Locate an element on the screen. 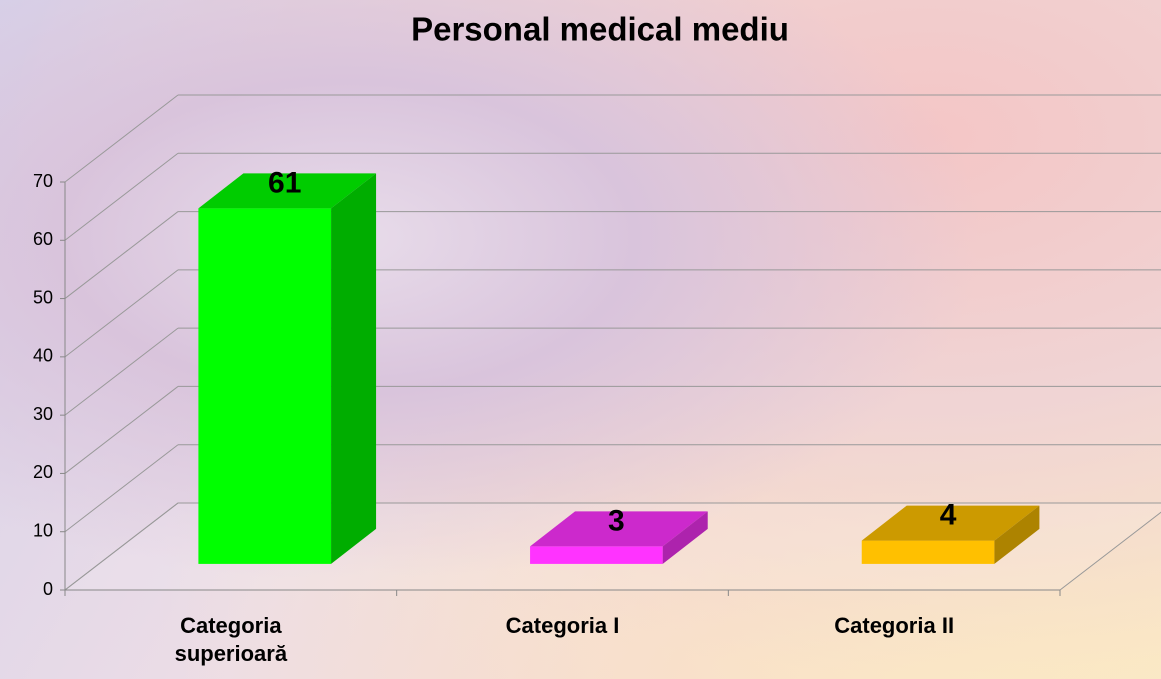 This screenshot has height=679, width=1161. y-tick-label: 30 is located at coordinates (43, 414).